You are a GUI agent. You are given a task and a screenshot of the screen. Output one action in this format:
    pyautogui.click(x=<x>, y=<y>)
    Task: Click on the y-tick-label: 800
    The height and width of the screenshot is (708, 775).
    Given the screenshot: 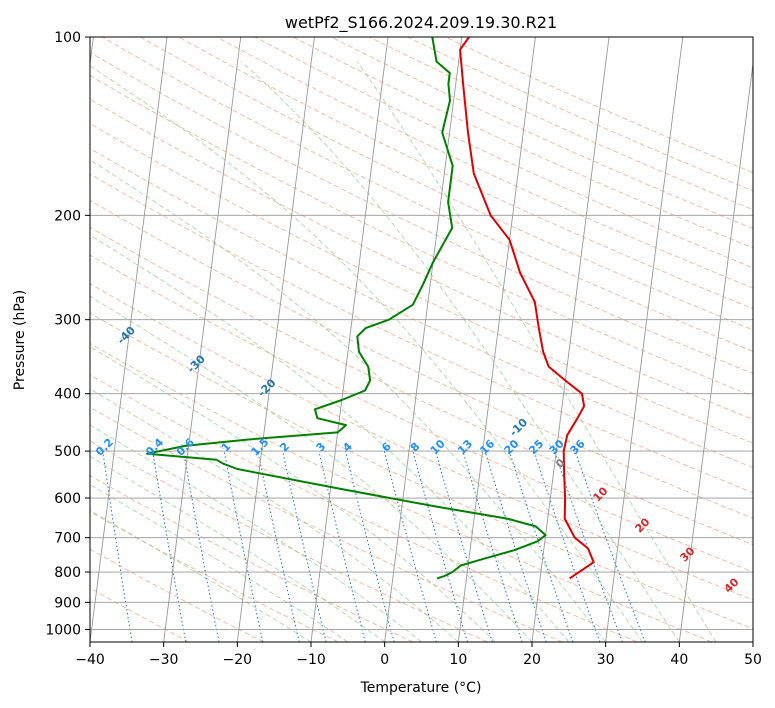 What is the action you would take?
    pyautogui.click(x=67, y=573)
    